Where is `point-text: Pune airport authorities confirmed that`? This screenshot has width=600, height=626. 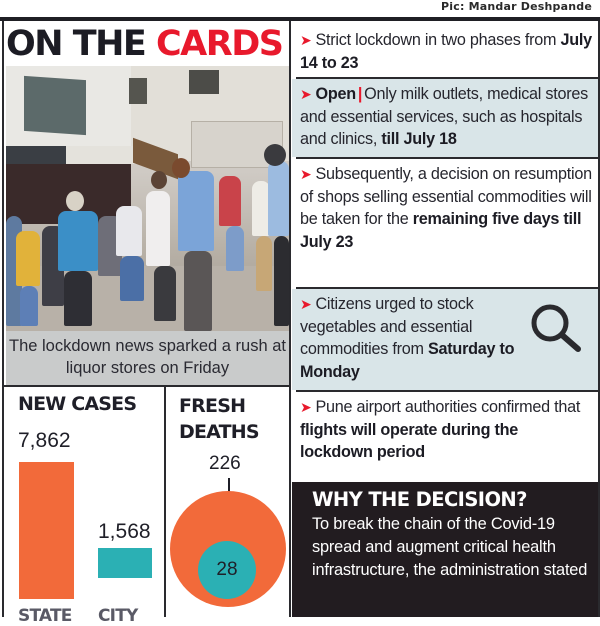 point-text: Pune airport authorities confirmed that is located at coordinates (448, 407).